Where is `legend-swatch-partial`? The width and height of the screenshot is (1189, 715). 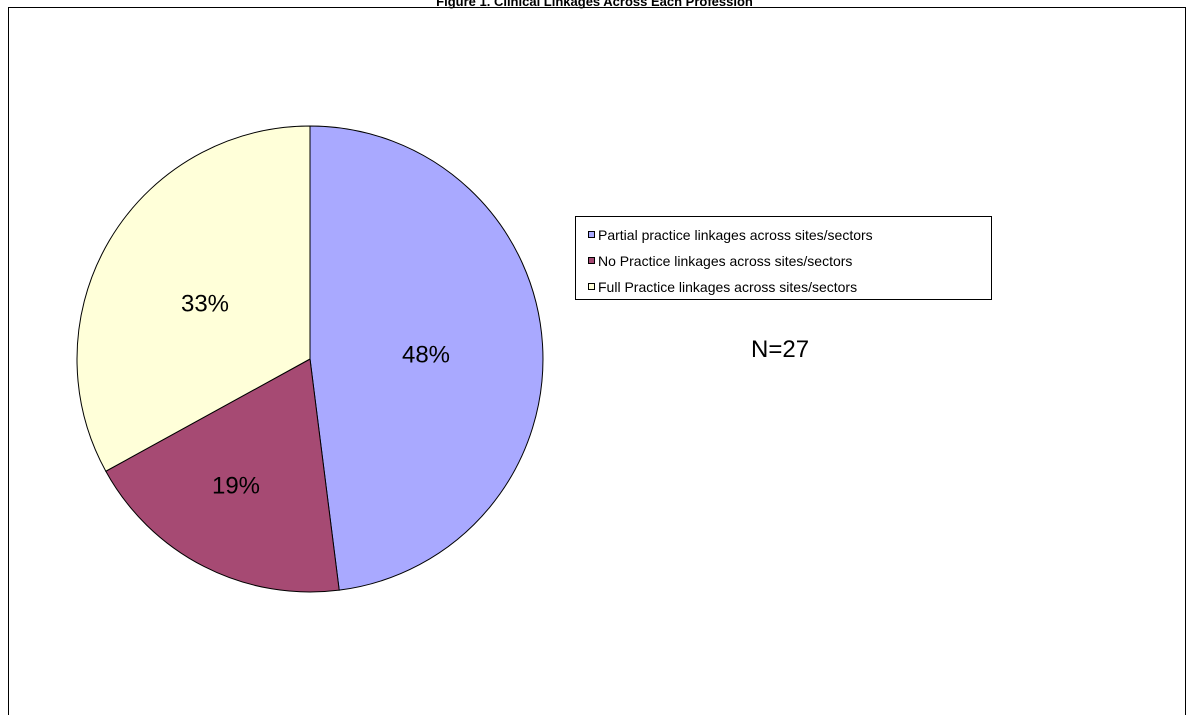
legend-swatch-partial is located at coordinates (591, 234).